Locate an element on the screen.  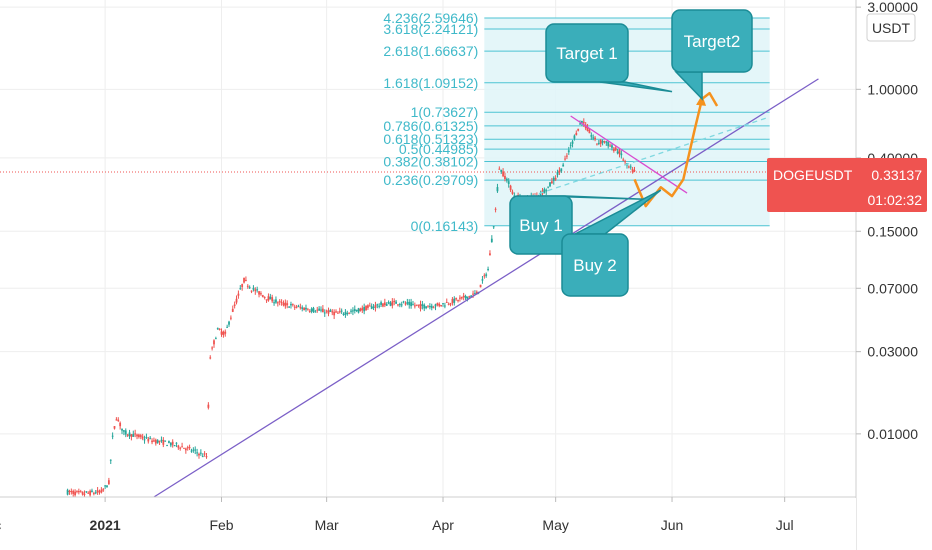
fib-level-label: 0(0.16143) is located at coordinates (445, 226).